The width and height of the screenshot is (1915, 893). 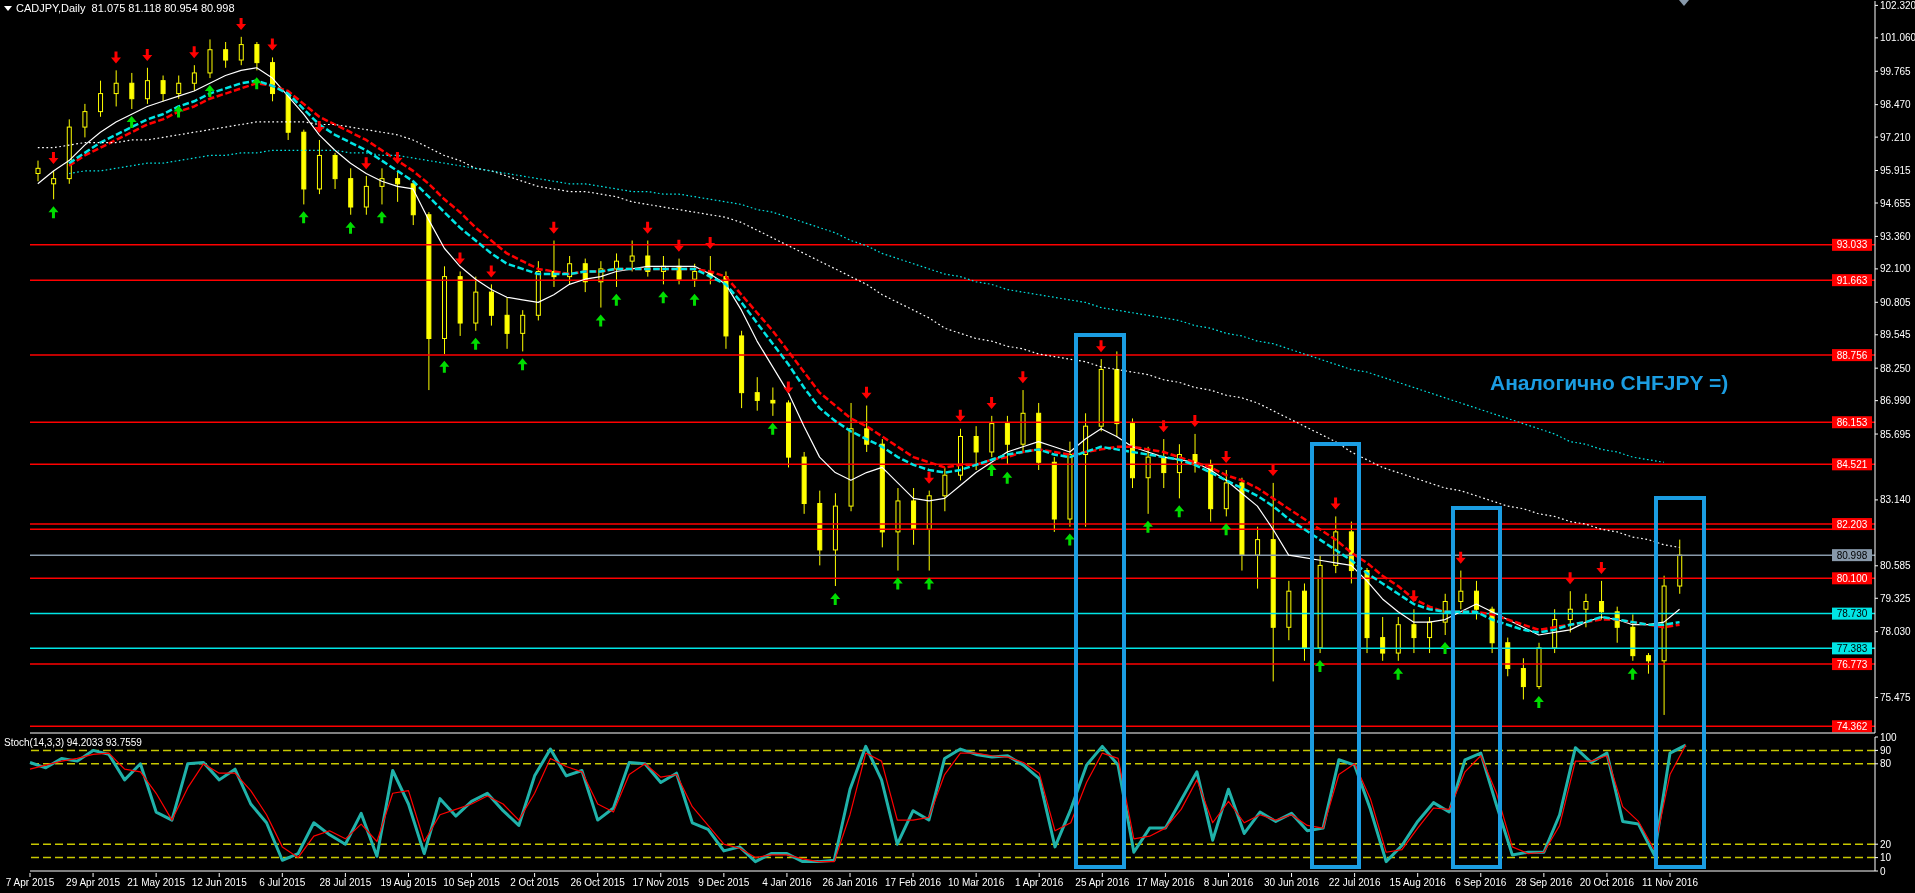 I want to click on x-tick-label: 26 Oct 2015, so click(x=598, y=882).